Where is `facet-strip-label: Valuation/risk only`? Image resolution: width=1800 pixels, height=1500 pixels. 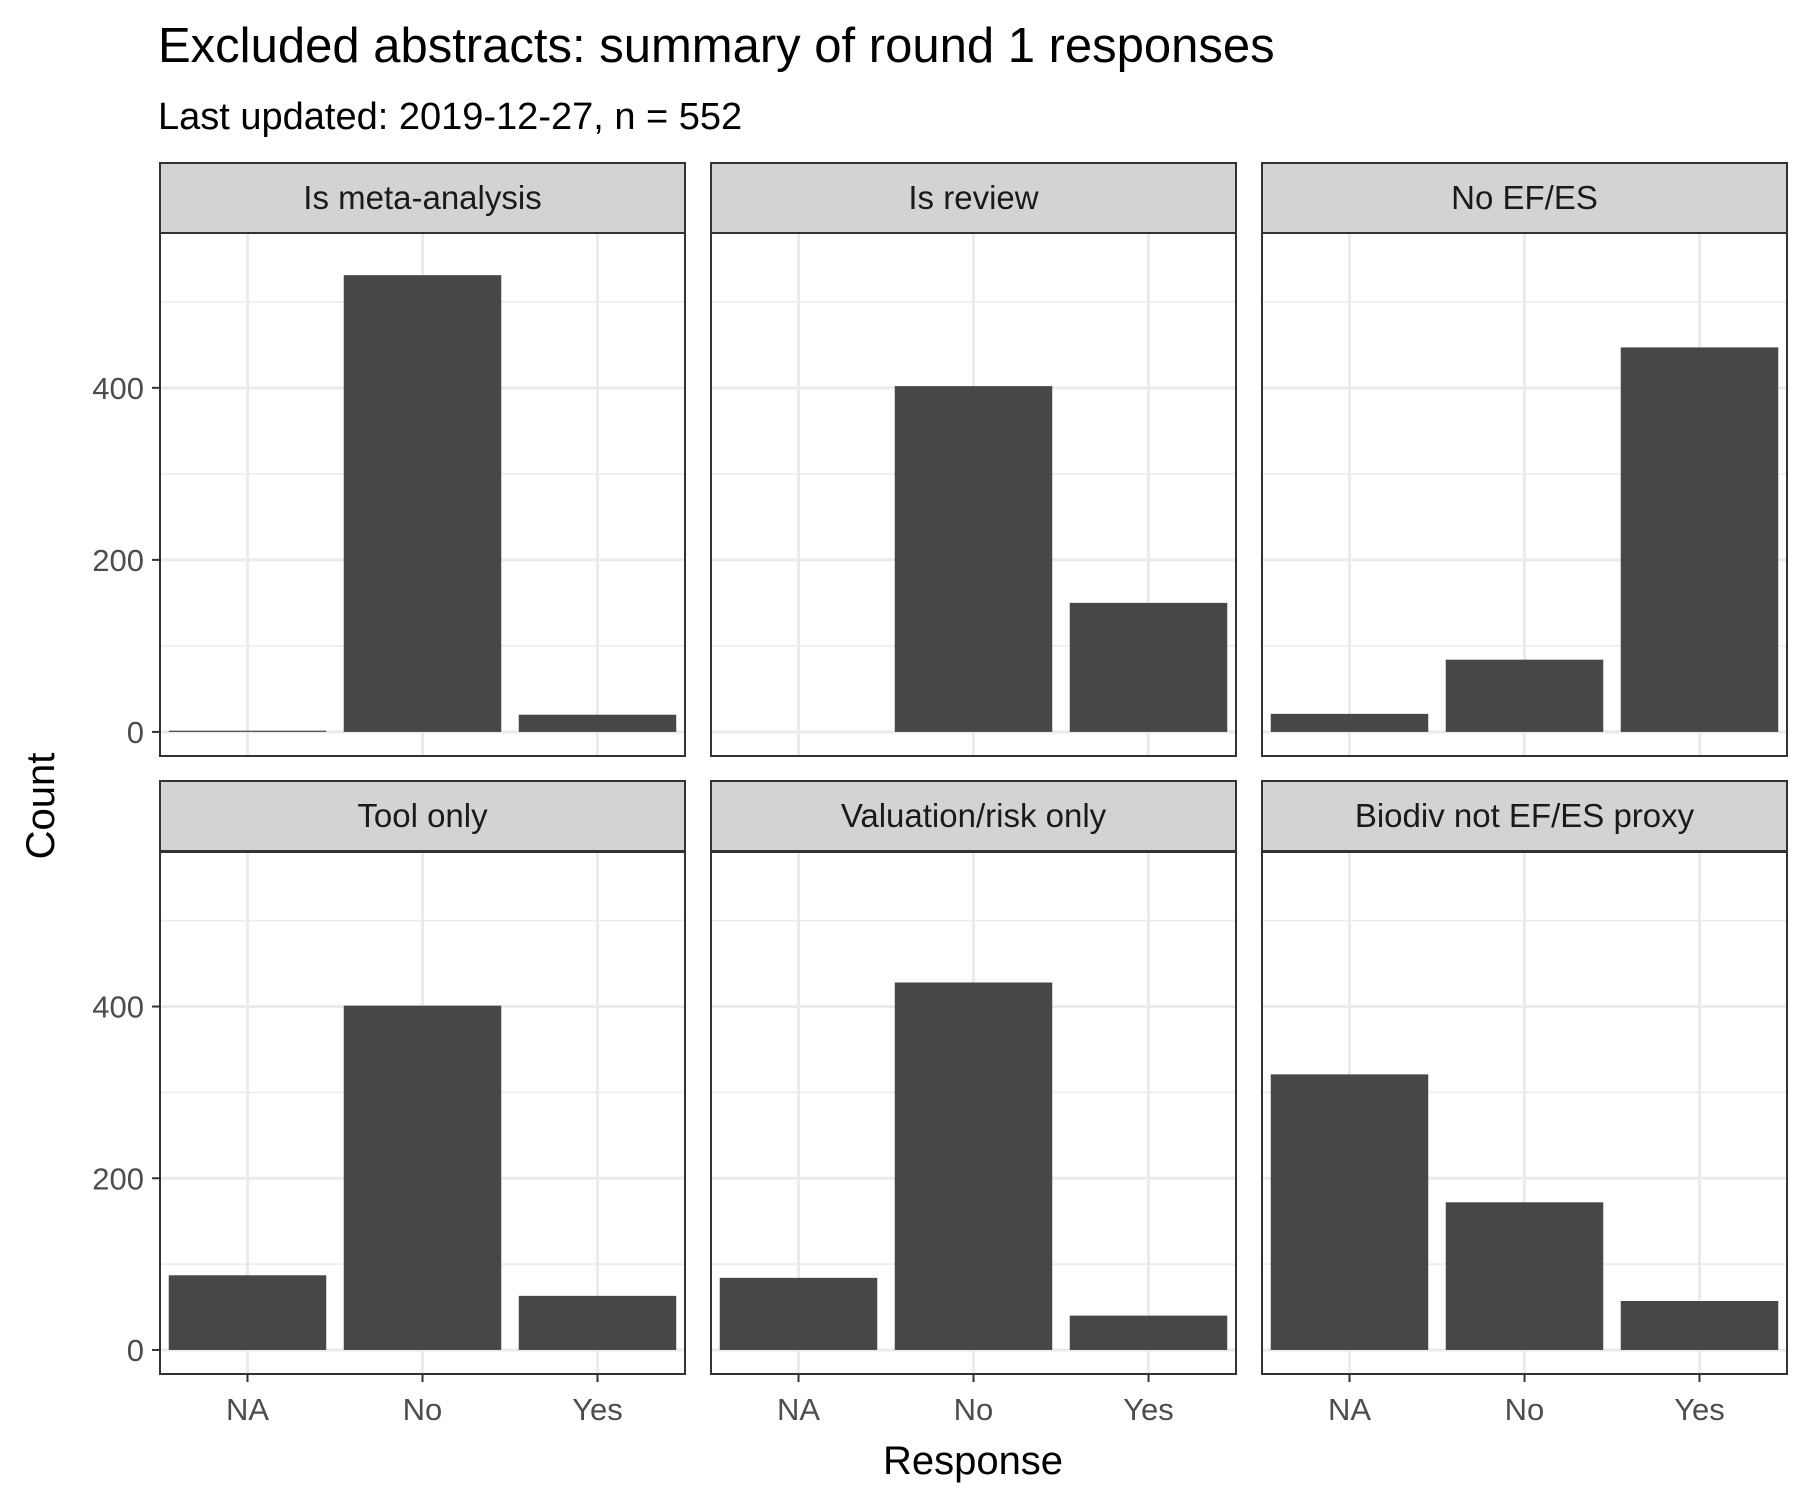 facet-strip-label: Valuation/risk only is located at coordinates (974, 815).